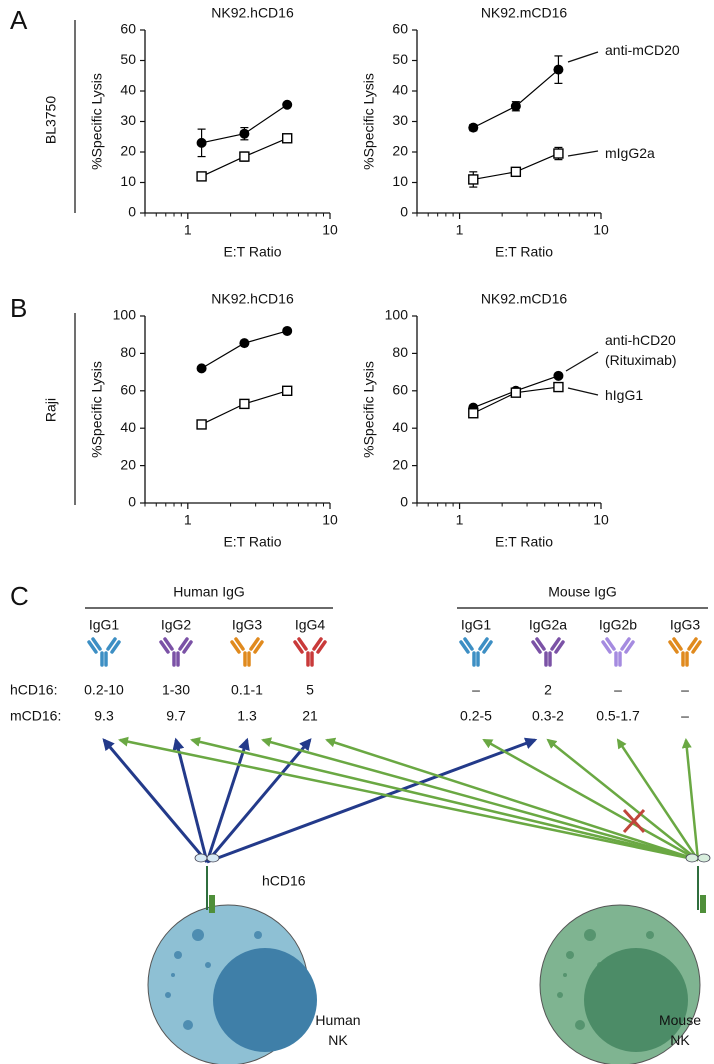 This screenshot has width=714, height=1064. I want to click on subclass-name: IgG2a, so click(548, 625).